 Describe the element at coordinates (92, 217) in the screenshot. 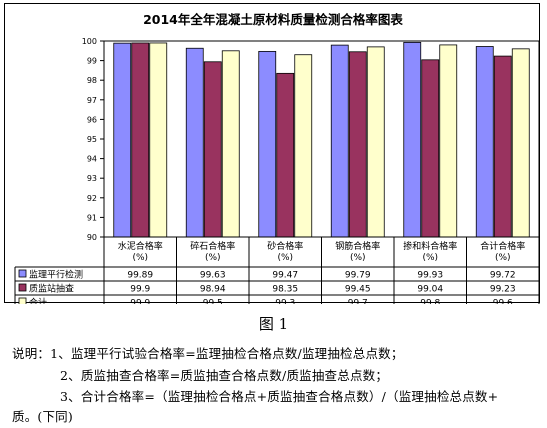

I see `y-tick-label: 91` at that location.